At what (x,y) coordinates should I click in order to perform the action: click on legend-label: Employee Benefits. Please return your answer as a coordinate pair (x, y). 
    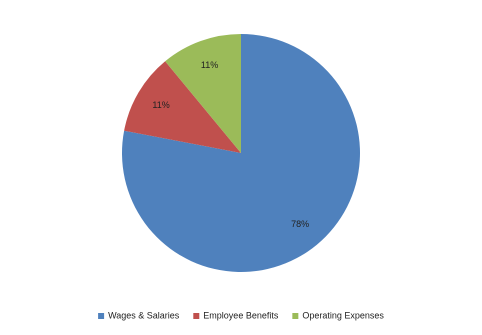
    Looking at the image, I should click on (241, 315).